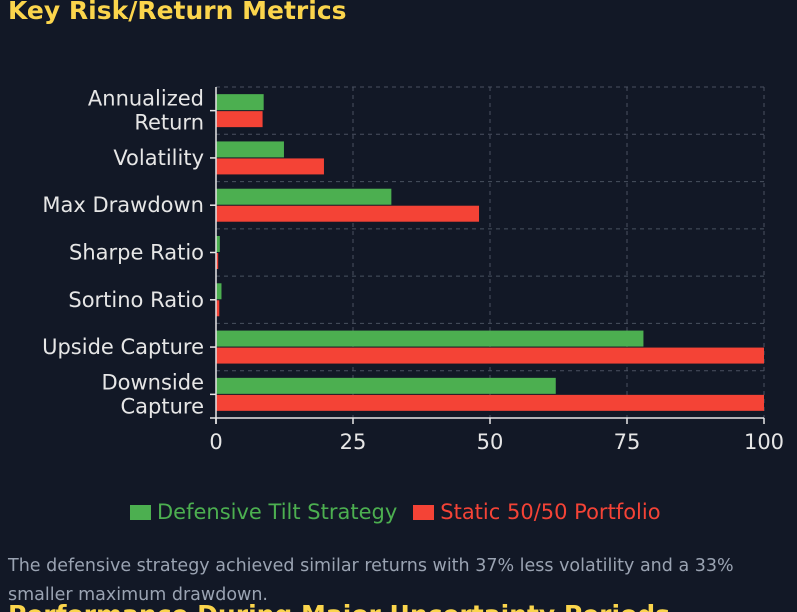 The image size is (797, 612). I want to click on legend-item: Defensive Tilt Strategy, so click(263, 512).